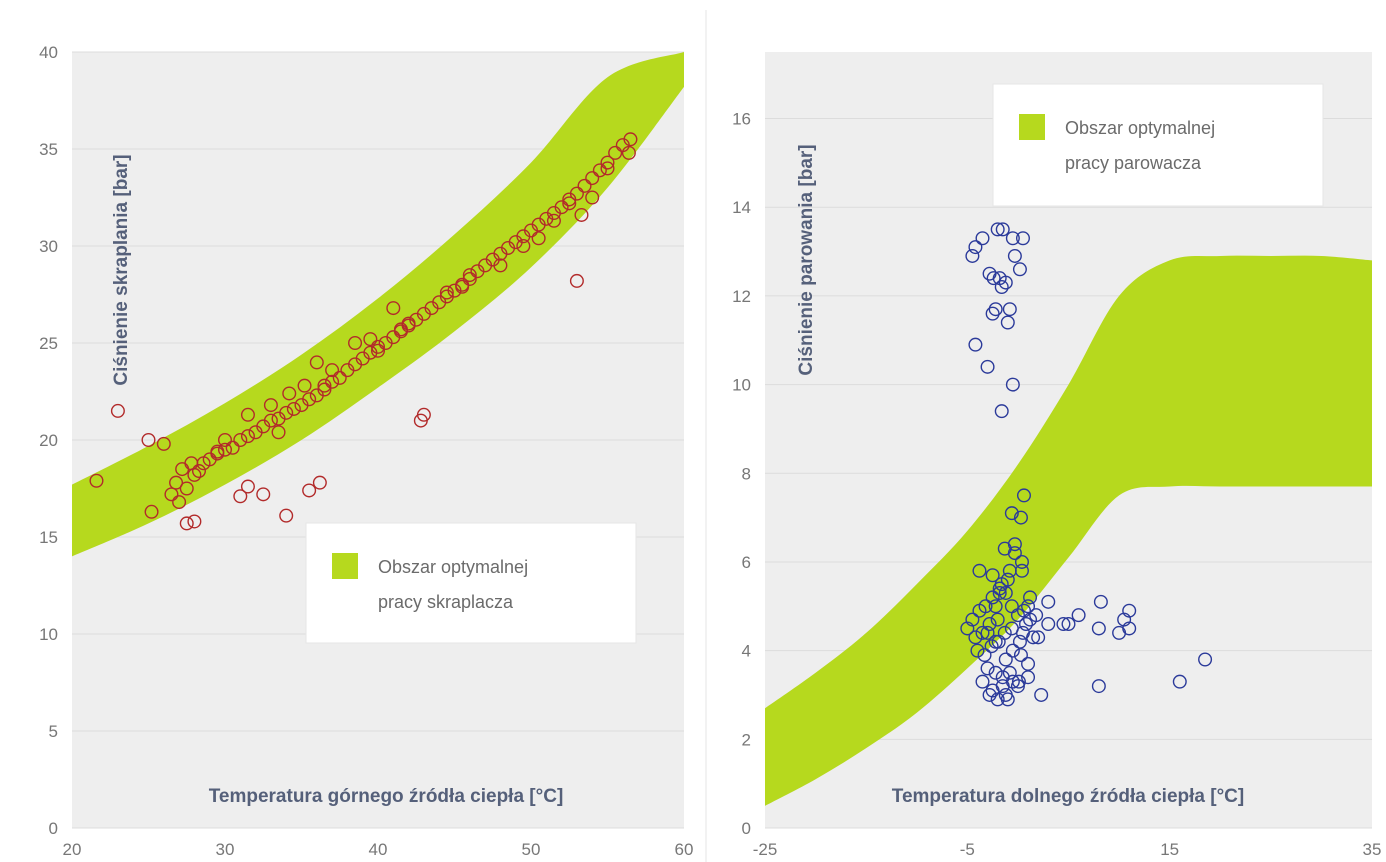  What do you see at coordinates (1158, 145) in the screenshot?
I see `legend: Obszar optymalnej pracy parowacza` at bounding box center [1158, 145].